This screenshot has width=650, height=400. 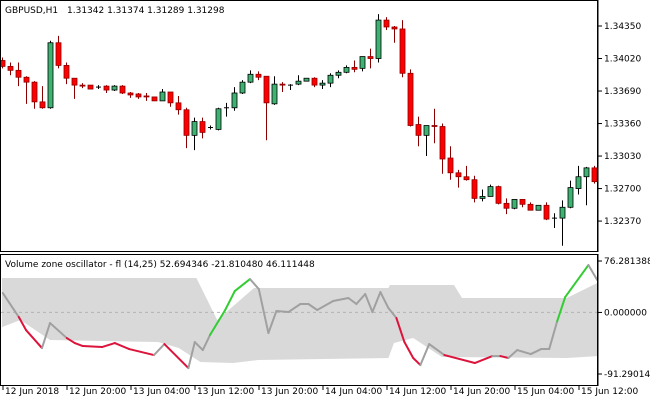 I want to click on price-tick-label: 1.33360, so click(x=622, y=125).